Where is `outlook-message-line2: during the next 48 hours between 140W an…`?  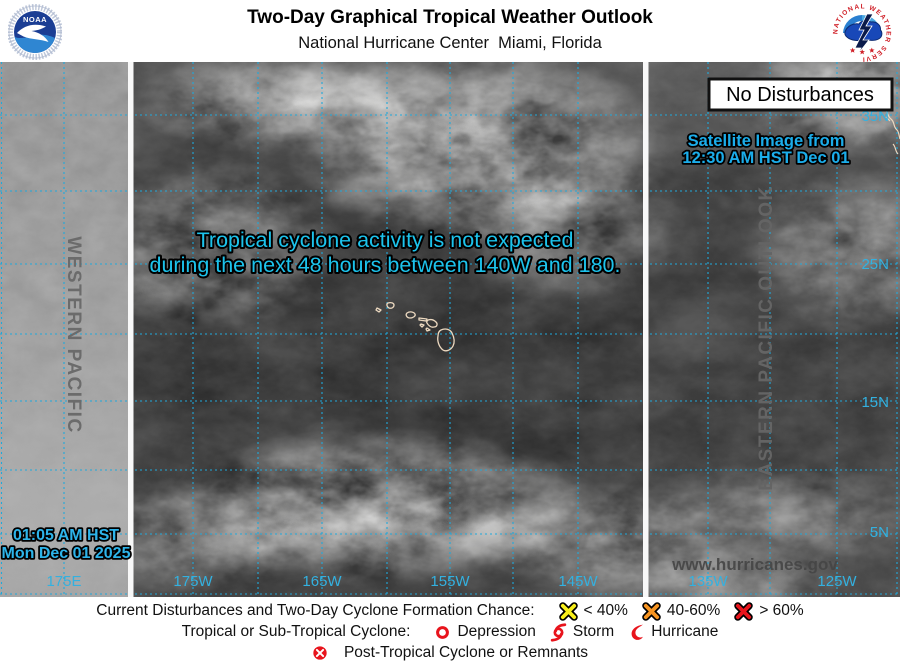 outlook-message-line2: during the next 48 hours between 140W an… is located at coordinates (385, 265).